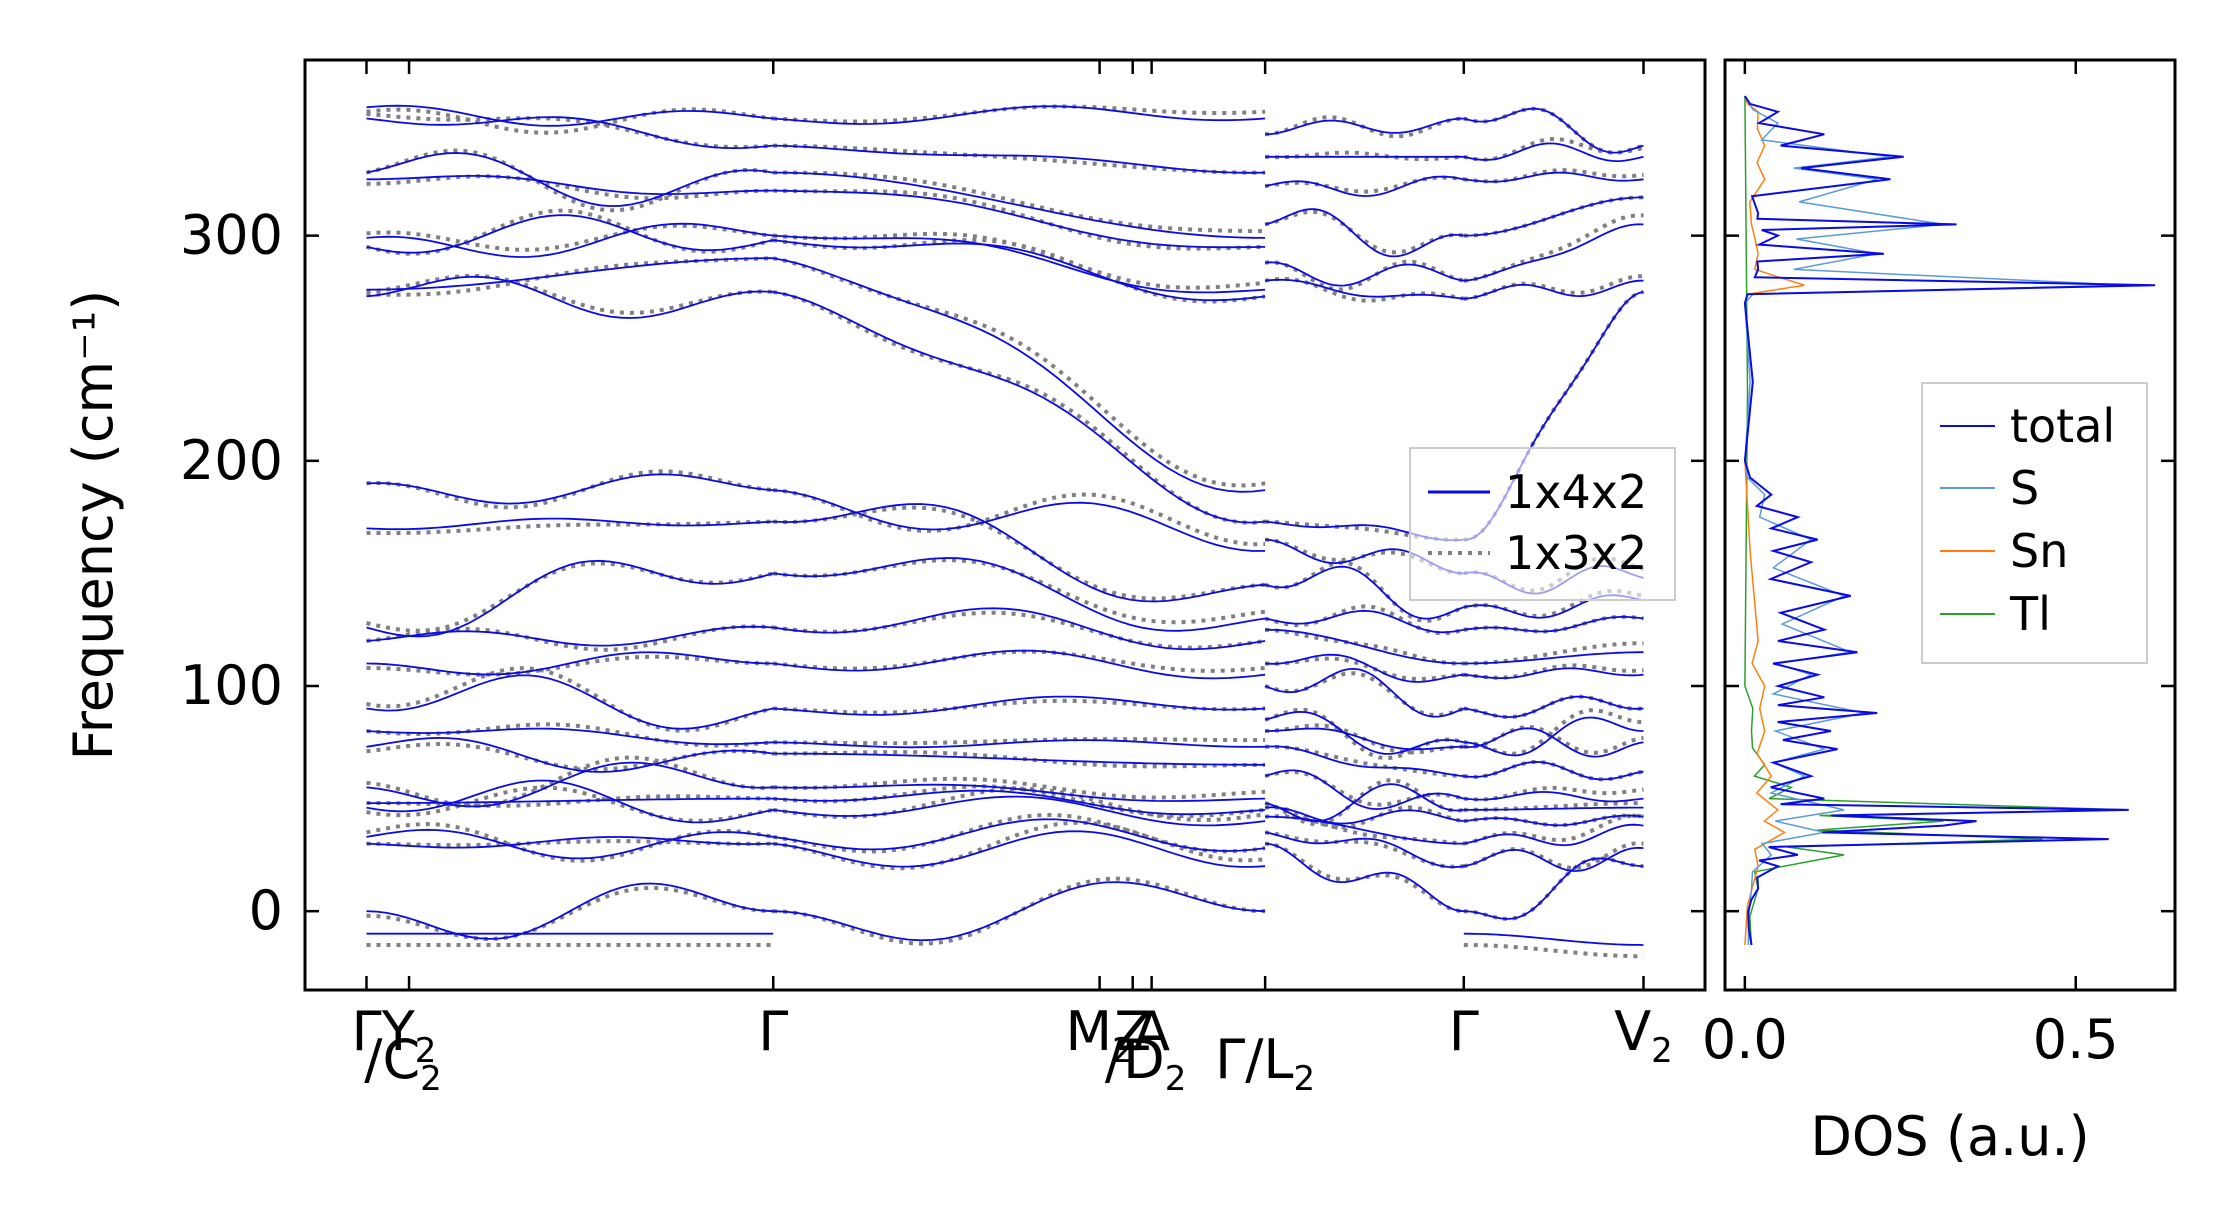 The height and width of the screenshot is (1220, 2222). What do you see at coordinates (2039, 551) in the screenshot?
I see `legend-label-sn: Sn` at bounding box center [2039, 551].